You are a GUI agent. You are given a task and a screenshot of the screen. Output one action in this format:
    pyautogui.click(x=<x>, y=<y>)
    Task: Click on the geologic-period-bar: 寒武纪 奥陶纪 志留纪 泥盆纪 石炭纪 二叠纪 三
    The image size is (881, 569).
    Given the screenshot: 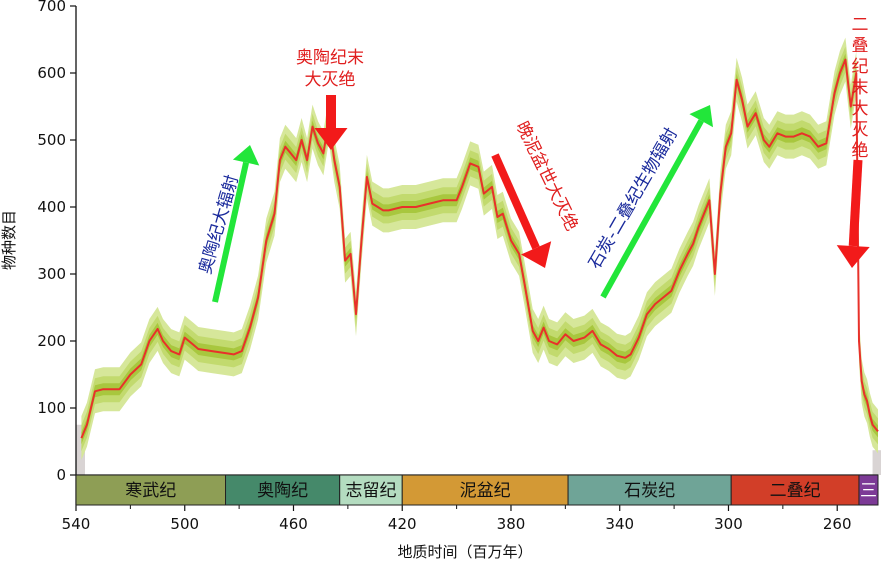 What is the action you would take?
    pyautogui.click(x=477, y=490)
    